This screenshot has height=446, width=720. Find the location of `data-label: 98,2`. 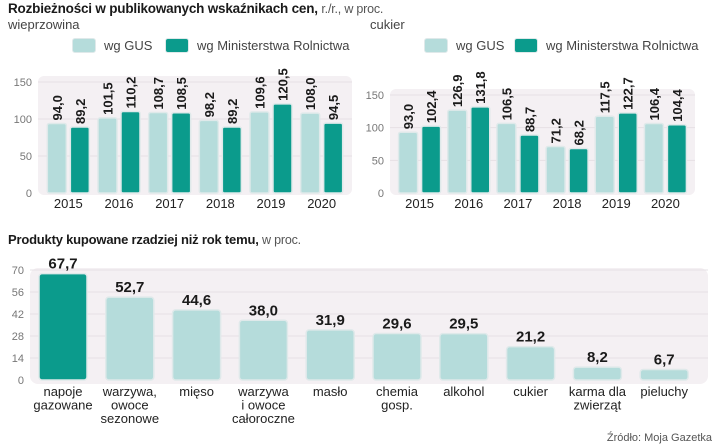

data-label: 98,2 is located at coordinates (209, 104).